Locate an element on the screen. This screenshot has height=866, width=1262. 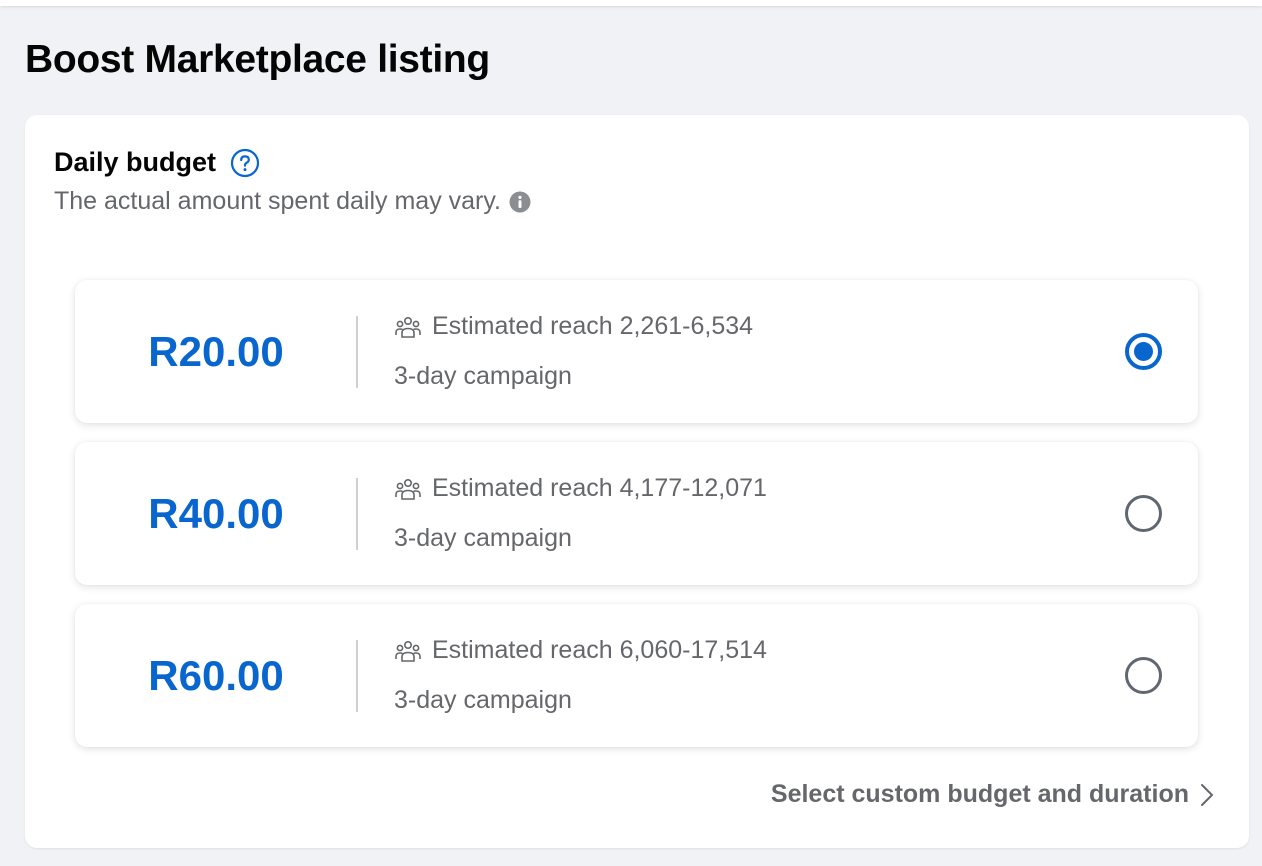
question-circle-icon is located at coordinates (245, 163).